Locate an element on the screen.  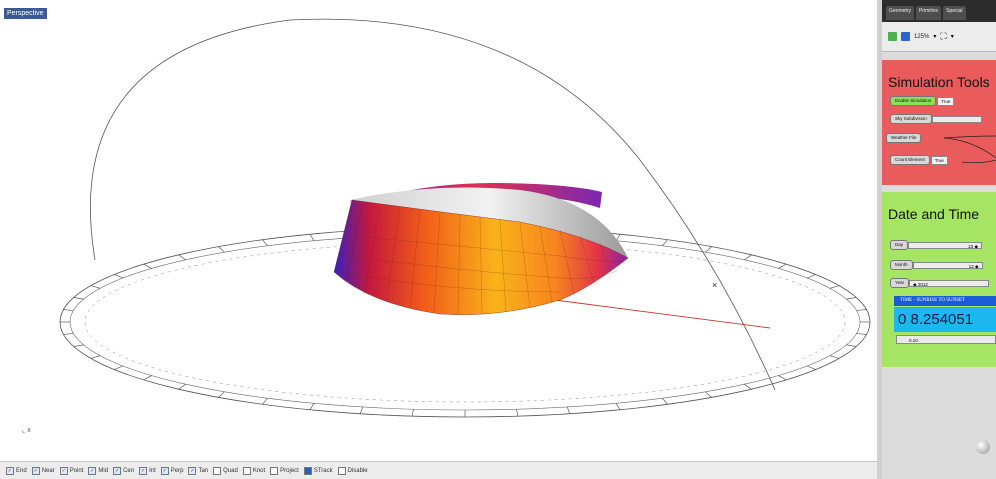
open-file-icon is located at coordinates (892, 36).